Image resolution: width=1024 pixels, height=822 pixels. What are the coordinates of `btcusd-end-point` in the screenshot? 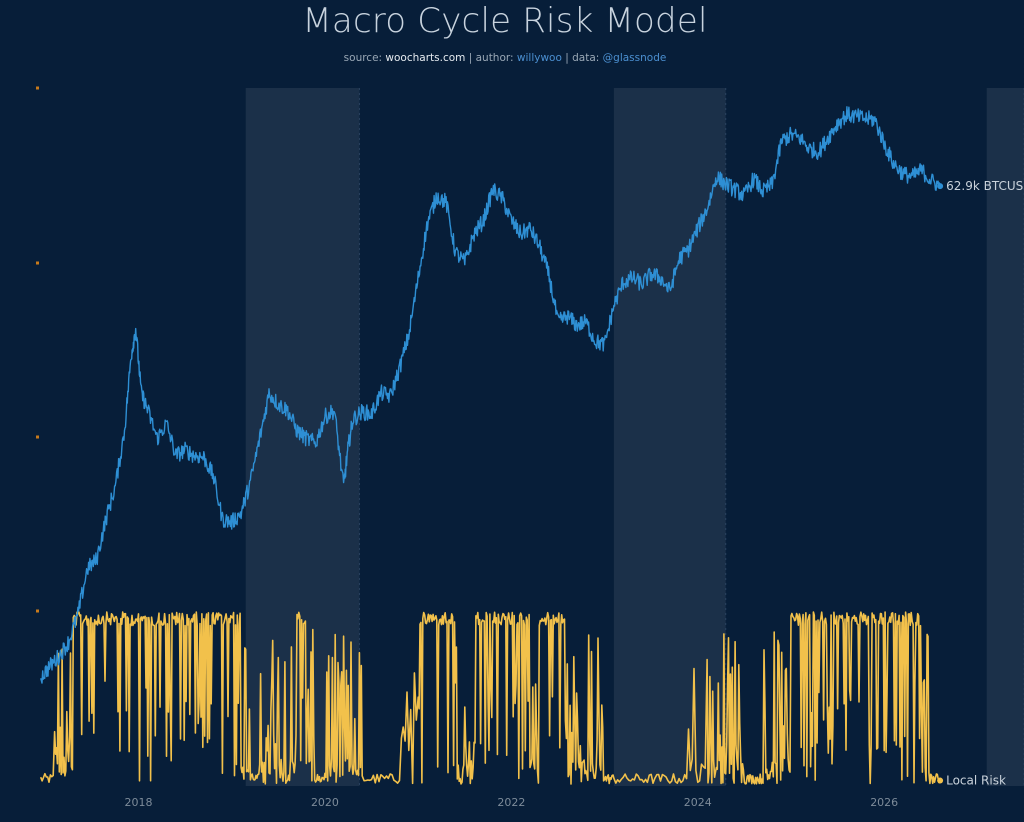 It's located at (940, 186).